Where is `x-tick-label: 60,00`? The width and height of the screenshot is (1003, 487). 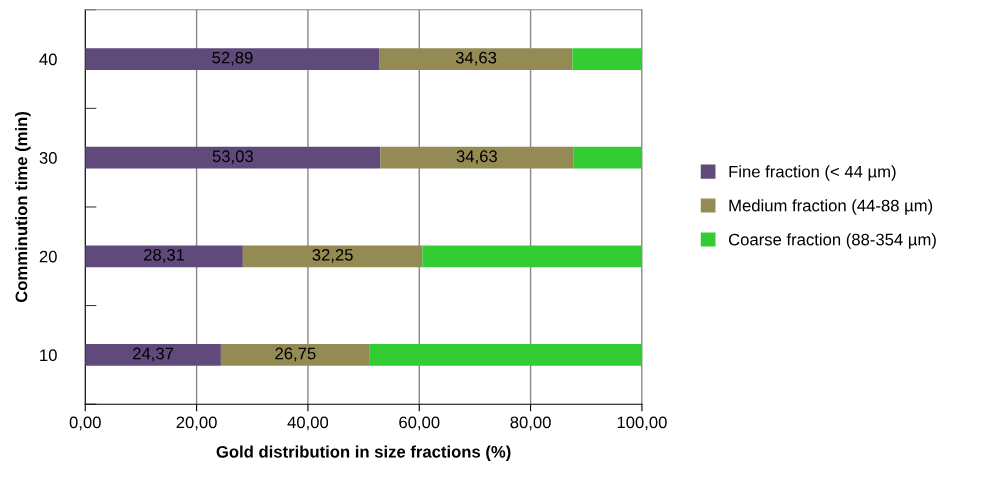
x-tick-label: 60,00 is located at coordinates (419, 423).